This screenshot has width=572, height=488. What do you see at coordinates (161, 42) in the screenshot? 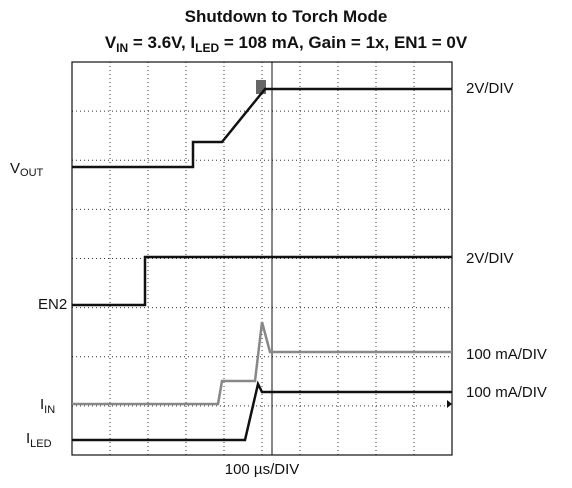
I see `subtitle-part: = 3.6V, I` at bounding box center [161, 42].